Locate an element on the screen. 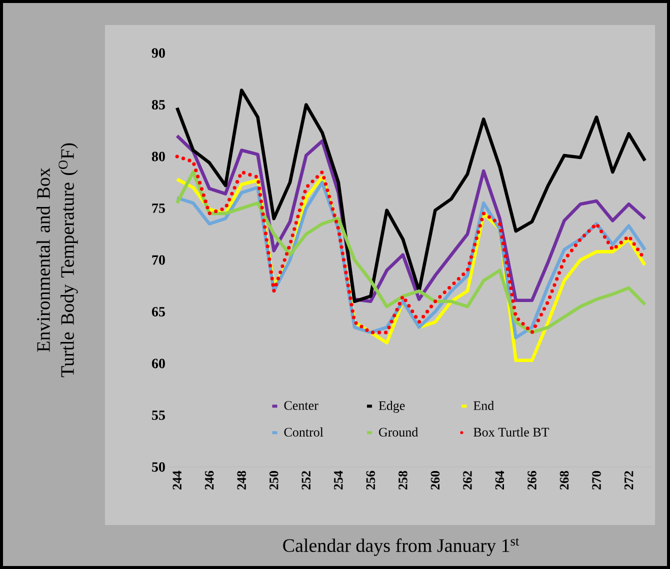 The width and height of the screenshot is (670, 569). x-tick-label: 252 is located at coordinates (306, 480).